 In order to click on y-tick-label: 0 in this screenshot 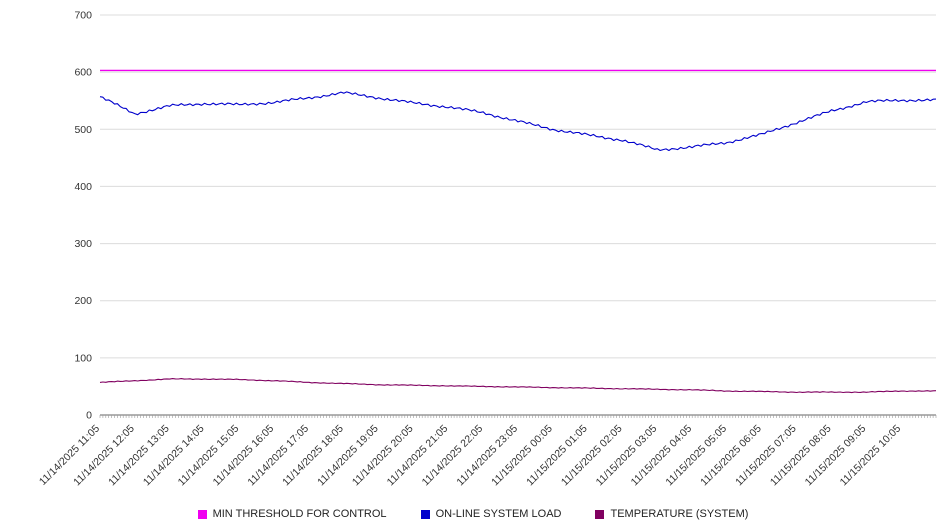, I will do `click(89, 416)`.